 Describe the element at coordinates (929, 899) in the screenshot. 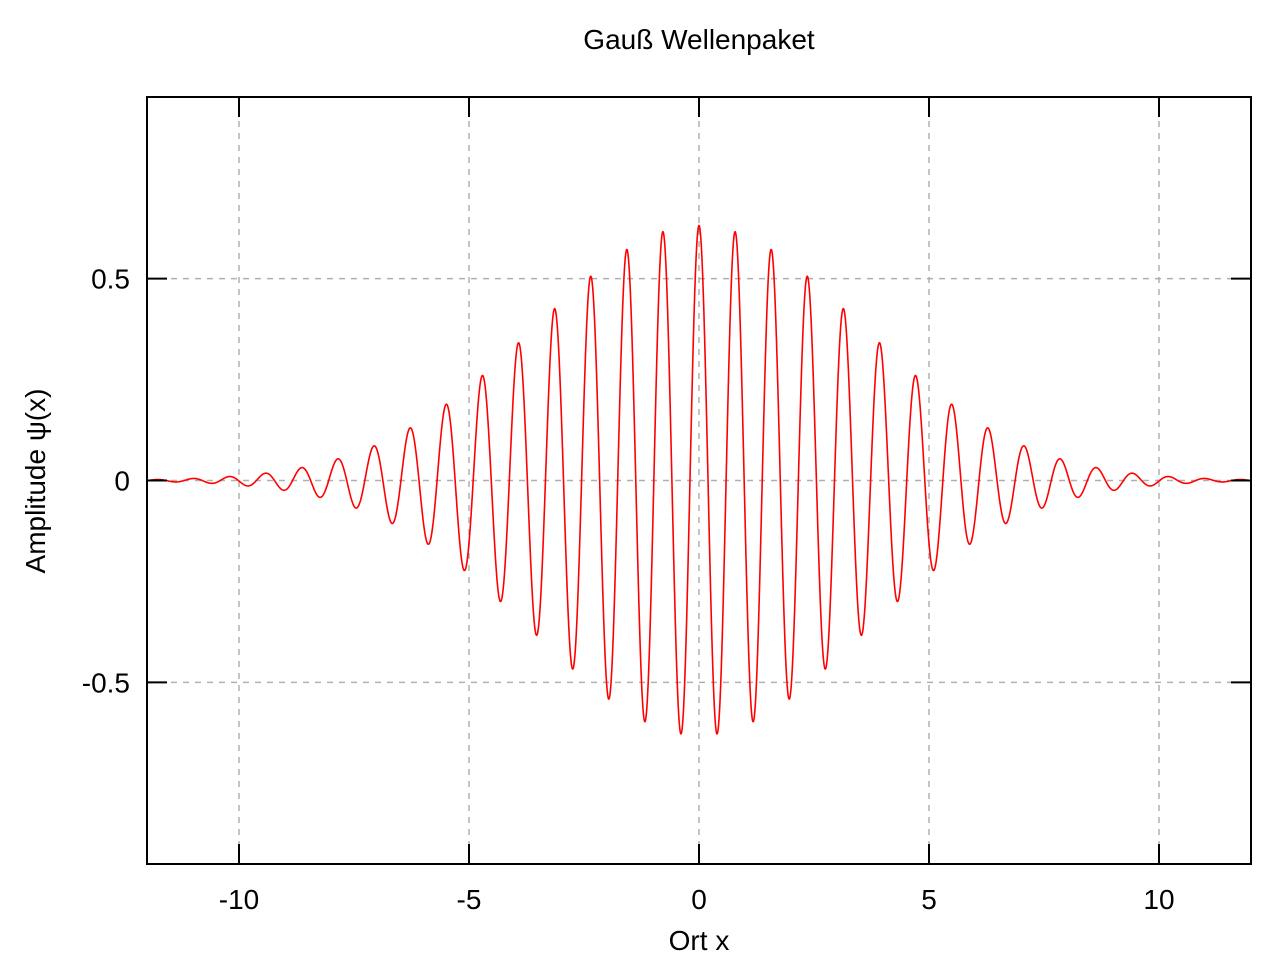

I see `x-tick-label: 5` at that location.